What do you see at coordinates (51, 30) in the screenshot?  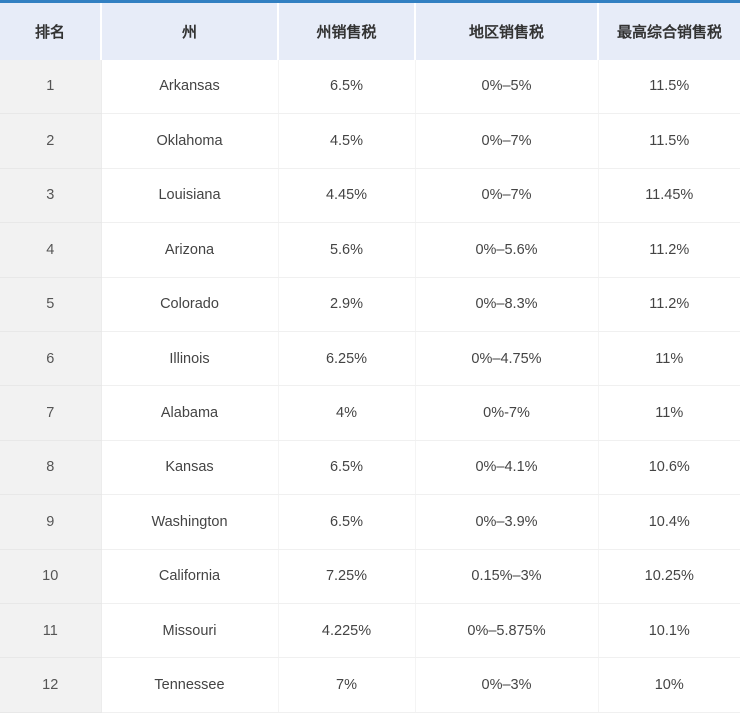 I see `column-header-rank: 排名` at bounding box center [51, 30].